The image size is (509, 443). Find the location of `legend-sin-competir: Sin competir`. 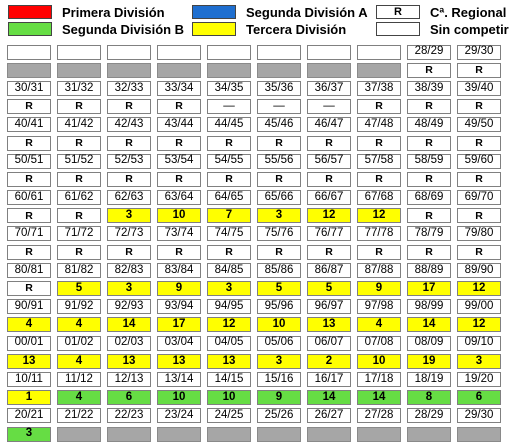

legend-sin-competir: Sin competir is located at coordinates (442, 29).